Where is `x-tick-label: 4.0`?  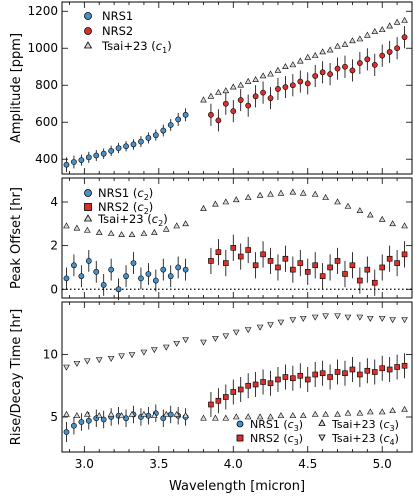
x-tick-label: 4.0 is located at coordinates (233, 464).